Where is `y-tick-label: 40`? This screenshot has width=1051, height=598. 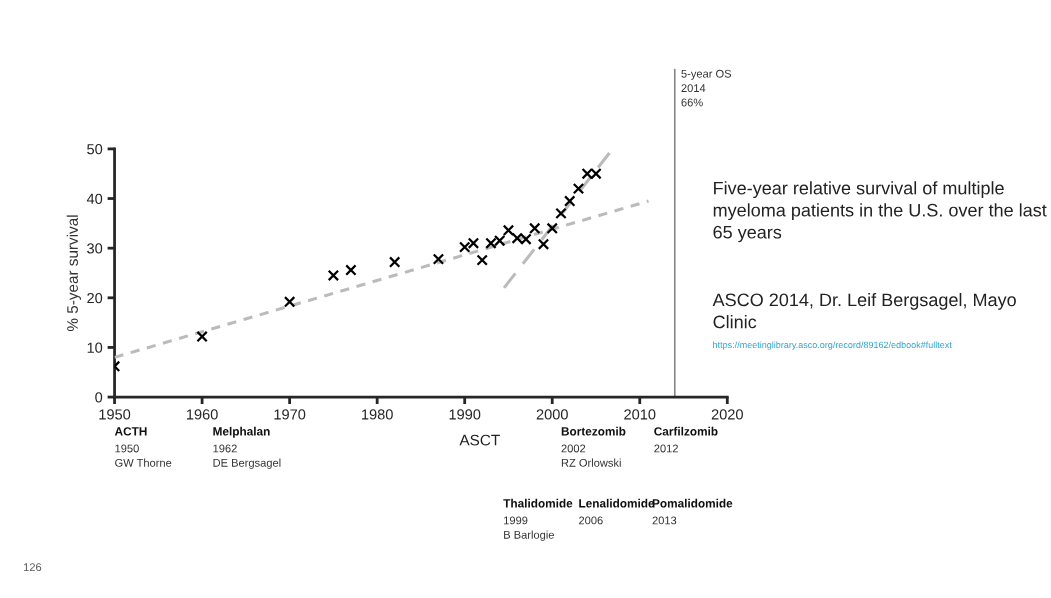 y-tick-label: 40 is located at coordinates (94, 198).